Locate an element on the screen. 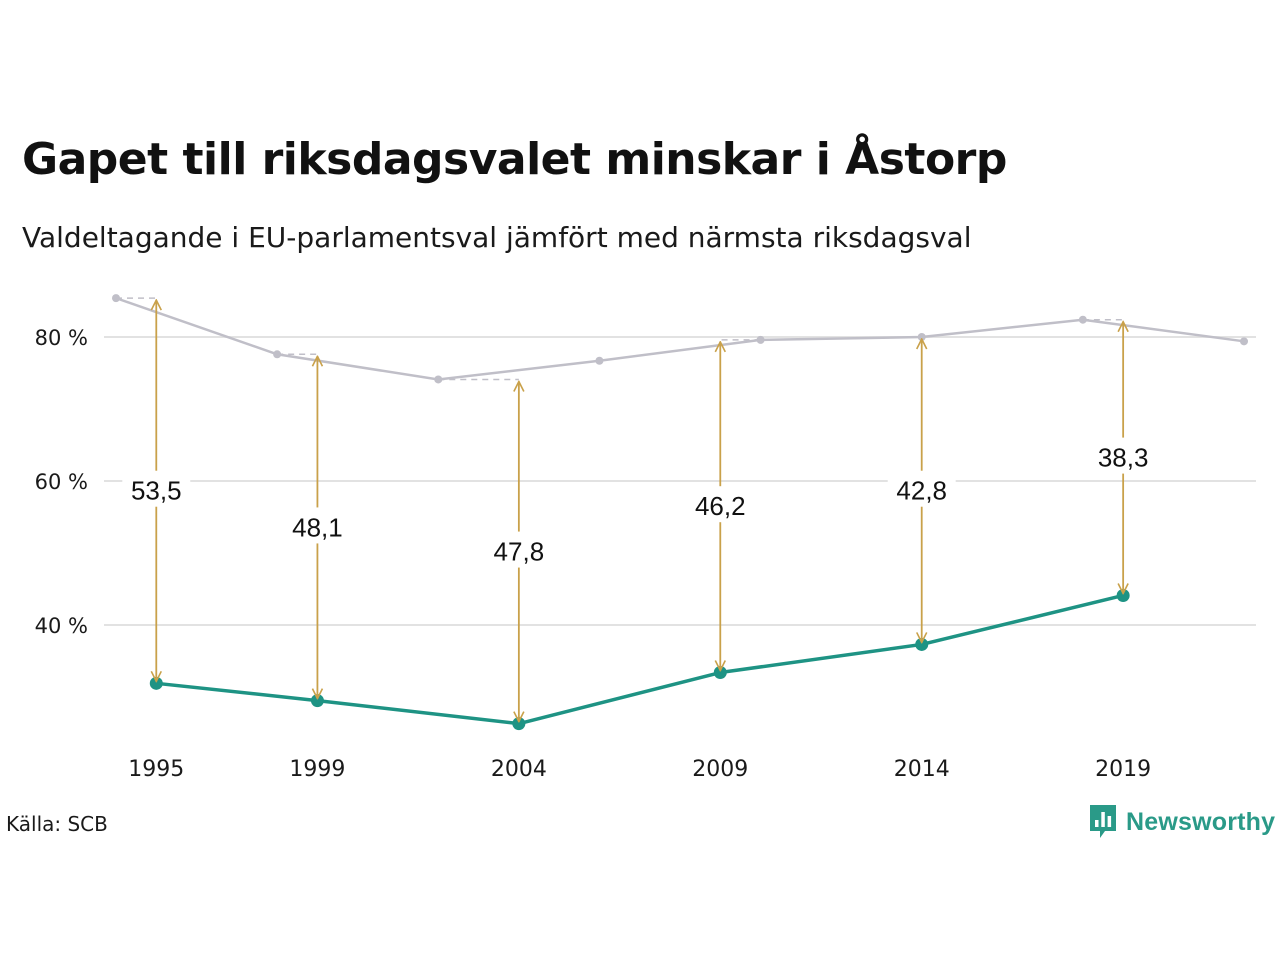 The height and width of the screenshot is (960, 1280). x-tick-label: 1999 is located at coordinates (317, 769).